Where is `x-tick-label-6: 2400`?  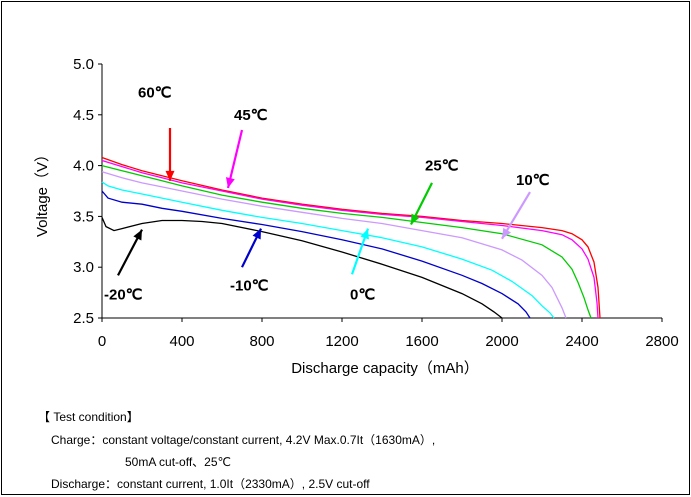 x-tick-label-6: 2400 is located at coordinates (581, 341).